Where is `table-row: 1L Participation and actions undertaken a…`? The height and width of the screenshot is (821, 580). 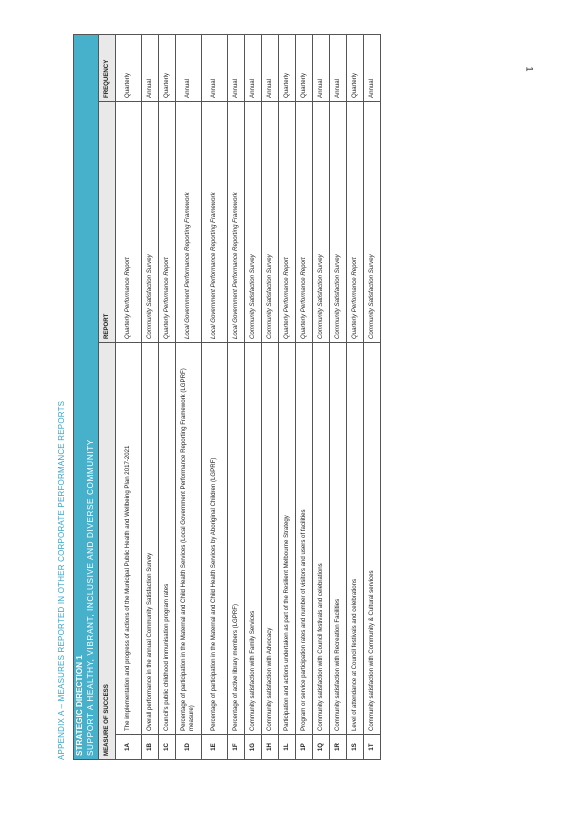
table-row: 1L Participation and actions undertaken a… is located at coordinates (286, 397).